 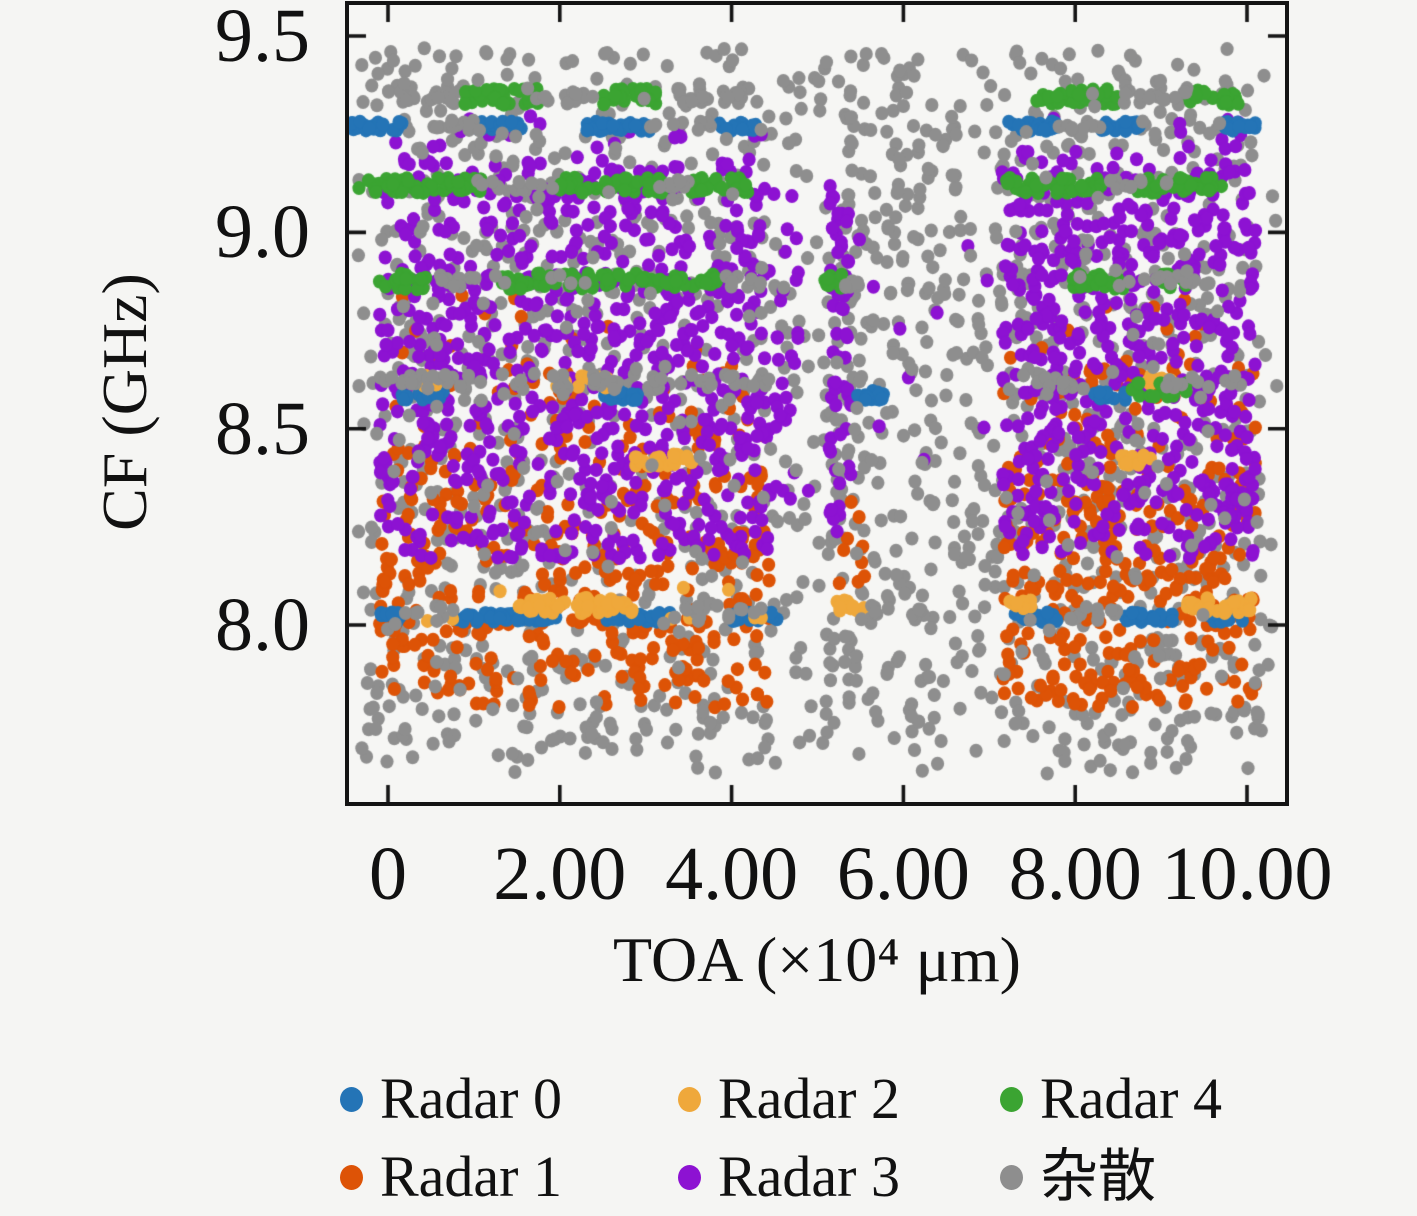 I want to click on y-tick-label: 9.5, so click(x=262, y=39).